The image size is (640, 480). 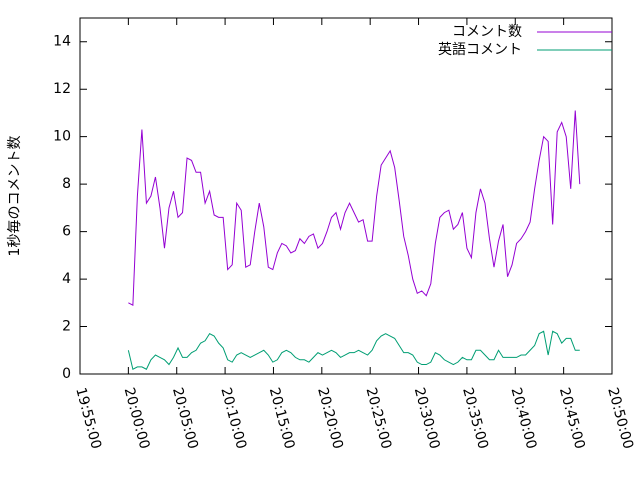 I want to click on y-tick-label: 14, so click(x=62, y=42).